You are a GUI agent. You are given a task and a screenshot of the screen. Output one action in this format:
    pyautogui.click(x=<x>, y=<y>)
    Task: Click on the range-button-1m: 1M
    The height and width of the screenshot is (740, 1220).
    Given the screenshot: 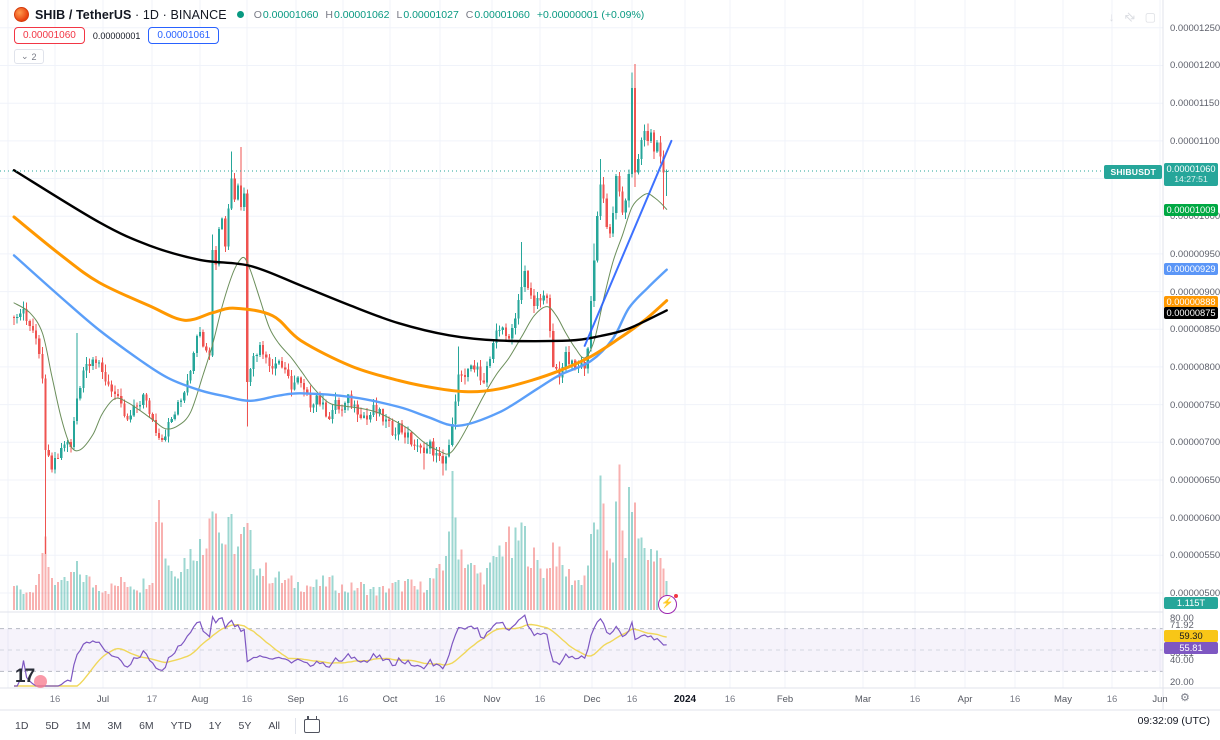 What is the action you would take?
    pyautogui.click(x=83, y=725)
    